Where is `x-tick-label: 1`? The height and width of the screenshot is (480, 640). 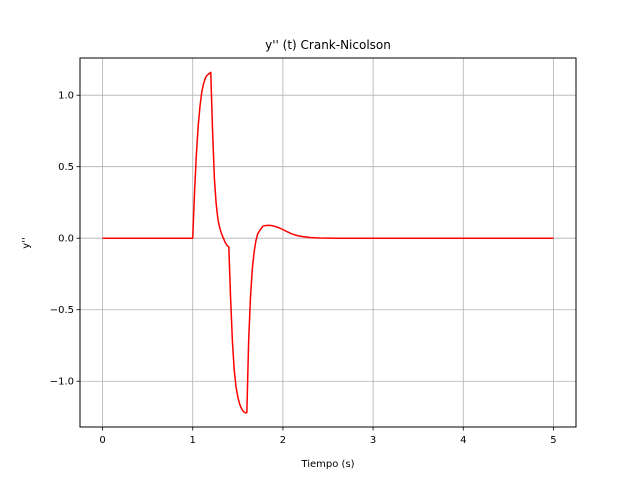 x-tick-label: 1 is located at coordinates (193, 440).